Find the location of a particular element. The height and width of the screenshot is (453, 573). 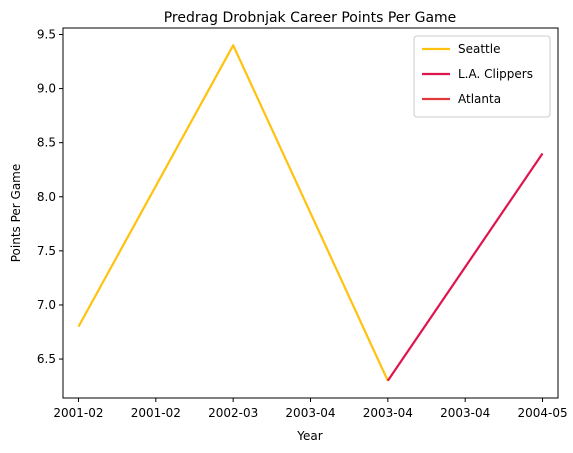

y-axis-ticks: 6.5 7.0 7.5 8.0 8.5 9.0 9.5 is located at coordinates (50, 196).